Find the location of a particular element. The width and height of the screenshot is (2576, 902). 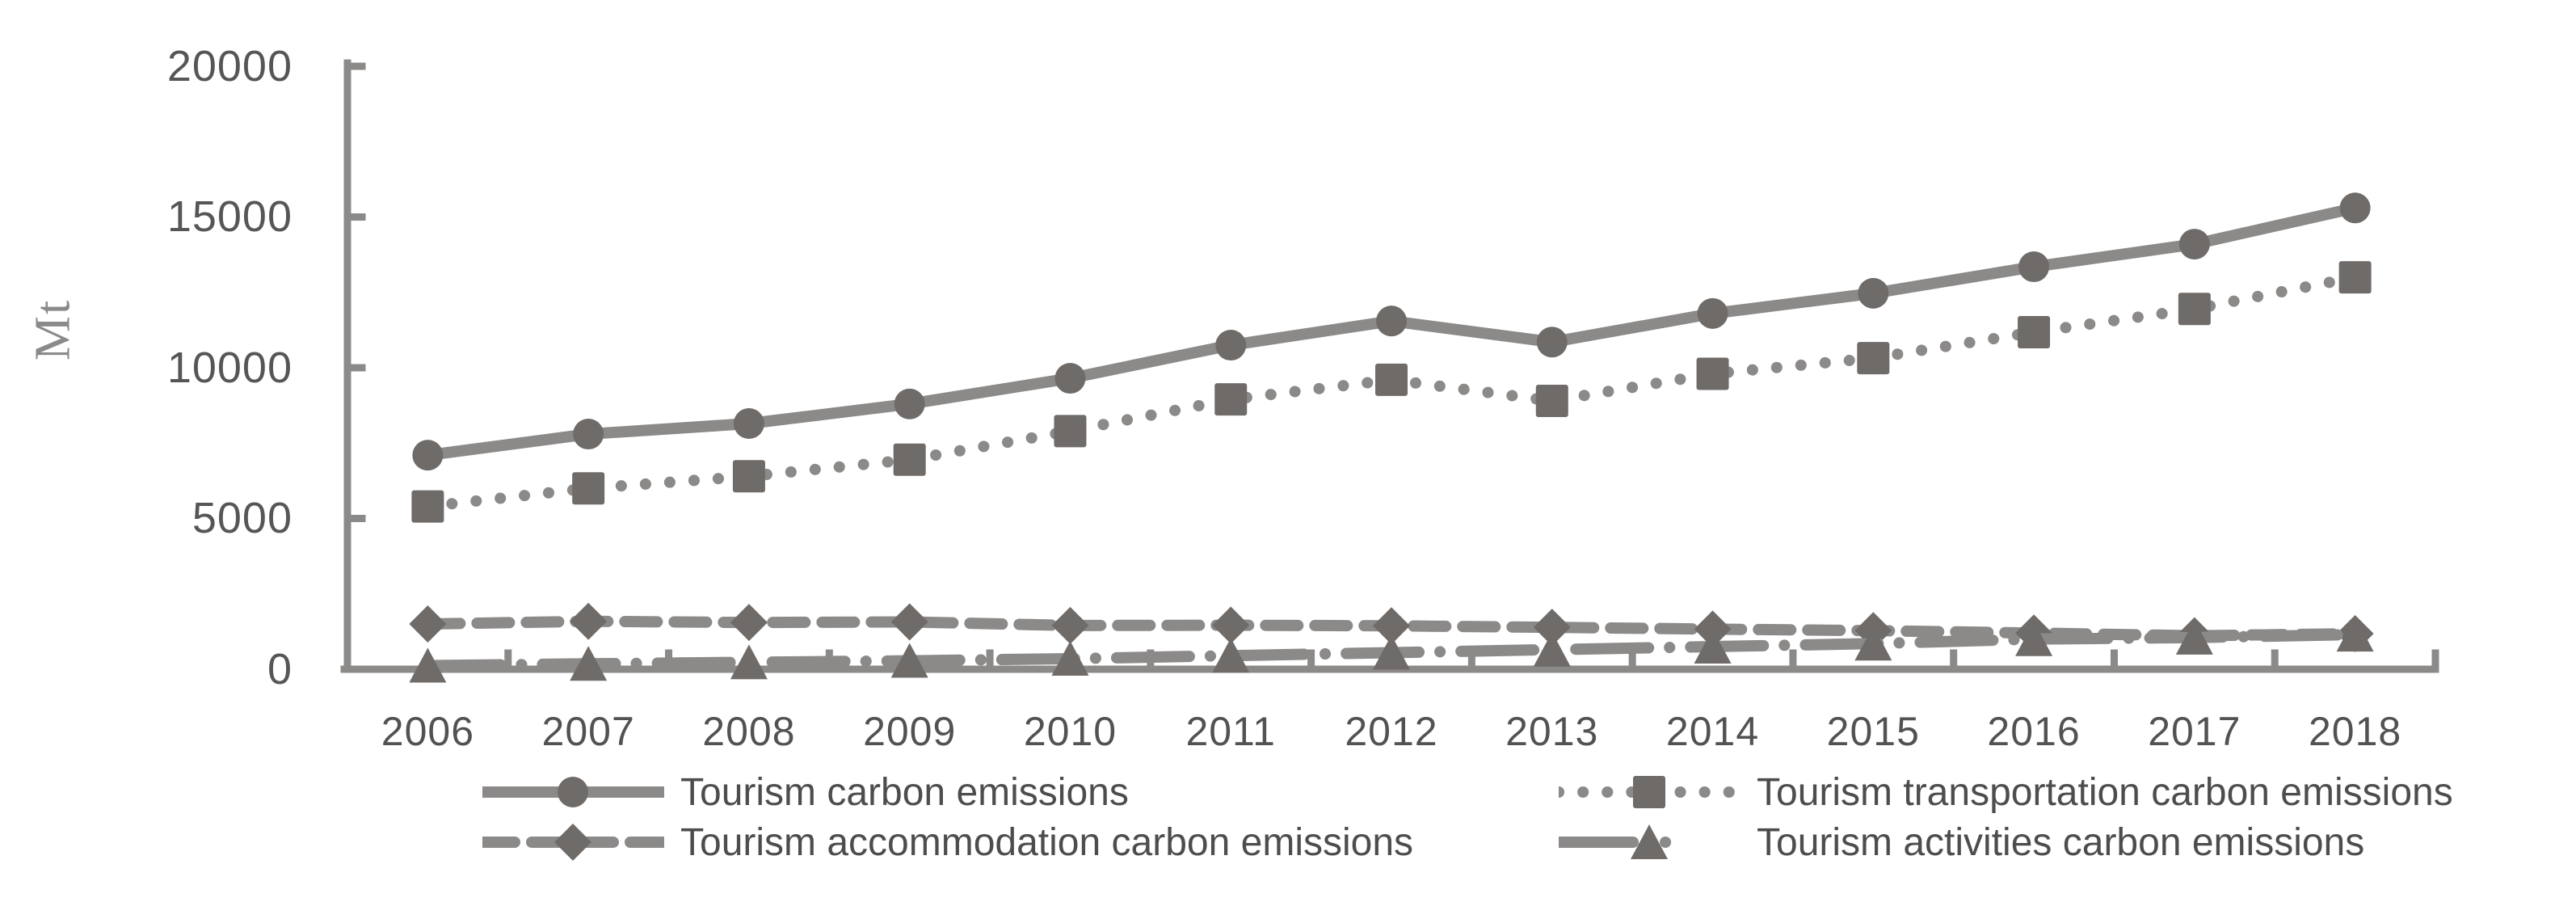

series-tourism-activities is located at coordinates (1391, 650).